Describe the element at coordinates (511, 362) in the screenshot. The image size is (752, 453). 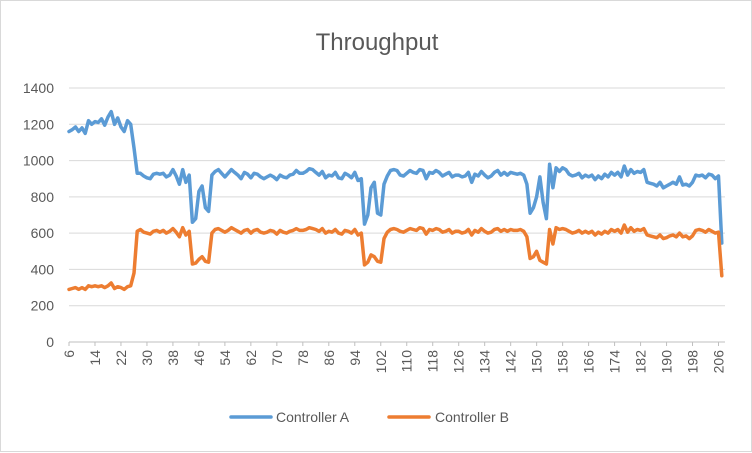
I see `x-tick-label: 142` at that location.